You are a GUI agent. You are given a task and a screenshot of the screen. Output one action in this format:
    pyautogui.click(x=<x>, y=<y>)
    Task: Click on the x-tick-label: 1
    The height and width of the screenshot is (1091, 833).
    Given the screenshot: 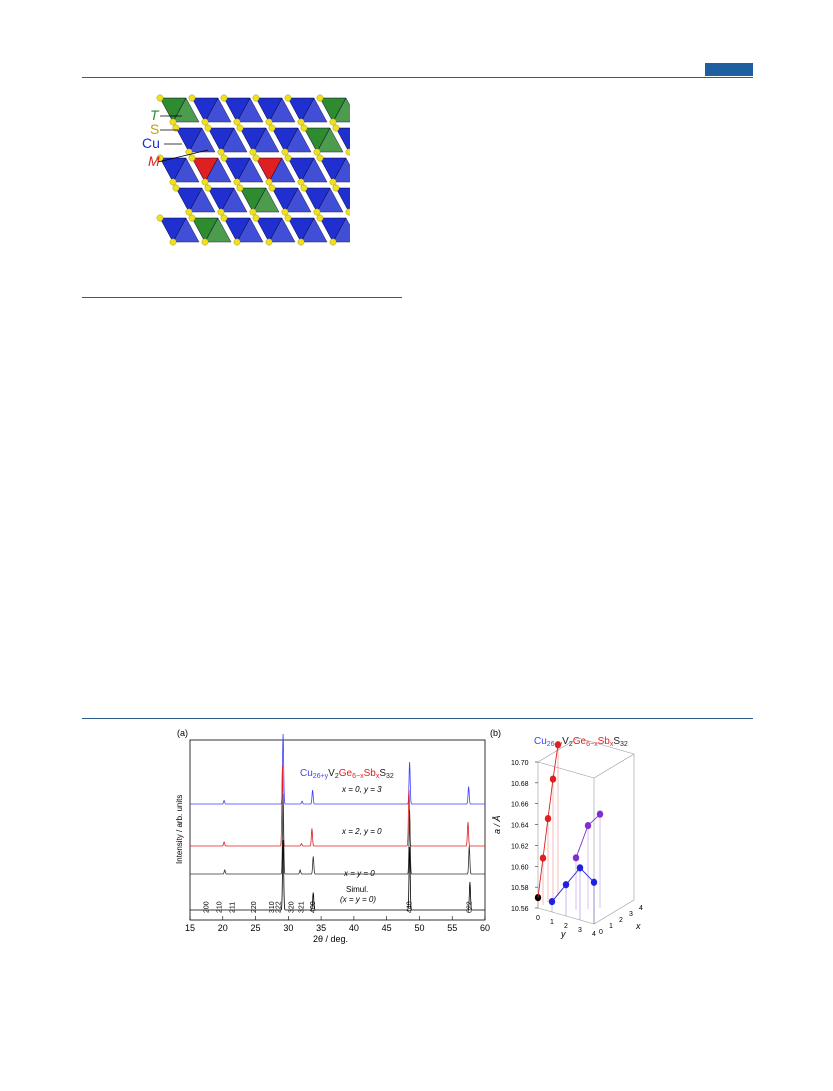 What is the action you would take?
    pyautogui.click(x=611, y=926)
    